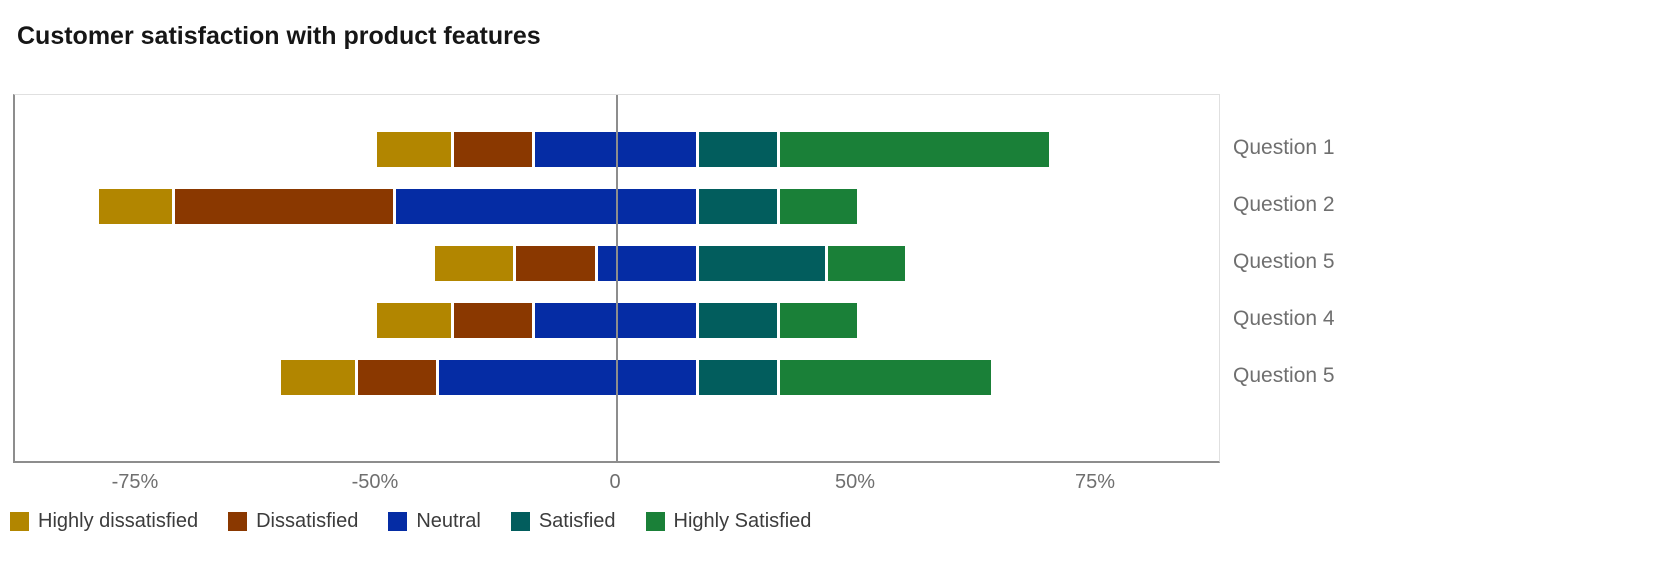 This screenshot has width=1672, height=588. I want to click on category-label: Question 1, so click(1284, 147).